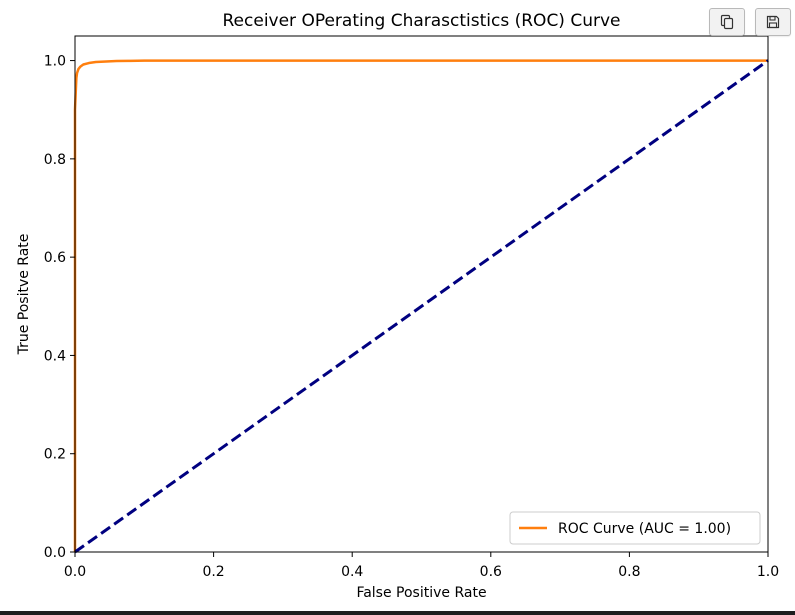 This screenshot has width=795, height=615. Describe the element at coordinates (213, 572) in the screenshot. I see `x-tick-label: 0.2` at that location.